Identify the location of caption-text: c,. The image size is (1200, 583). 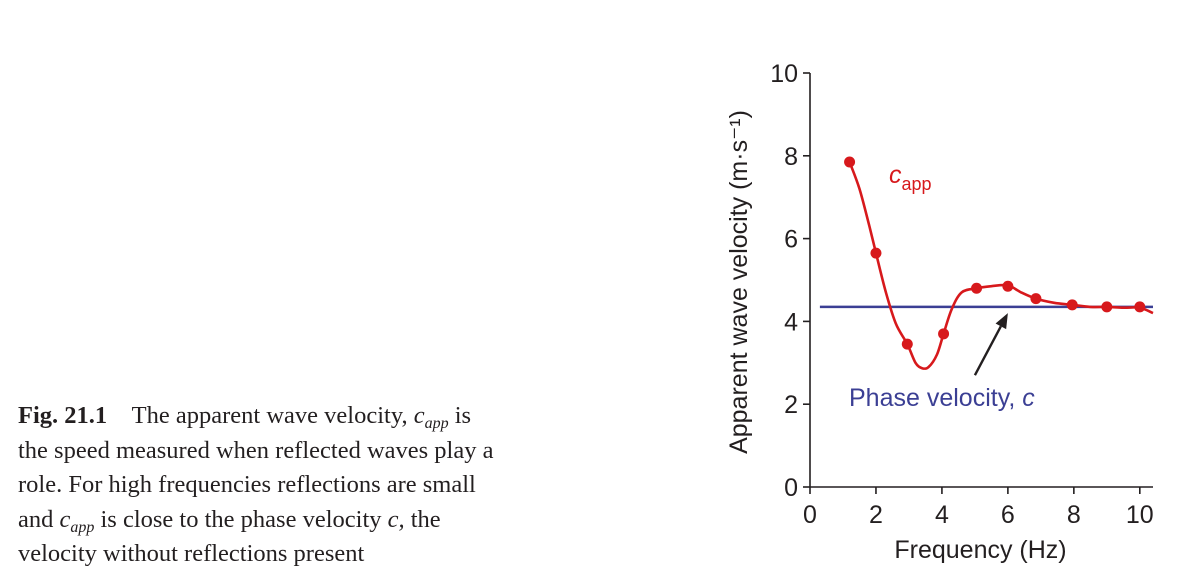
(396, 519).